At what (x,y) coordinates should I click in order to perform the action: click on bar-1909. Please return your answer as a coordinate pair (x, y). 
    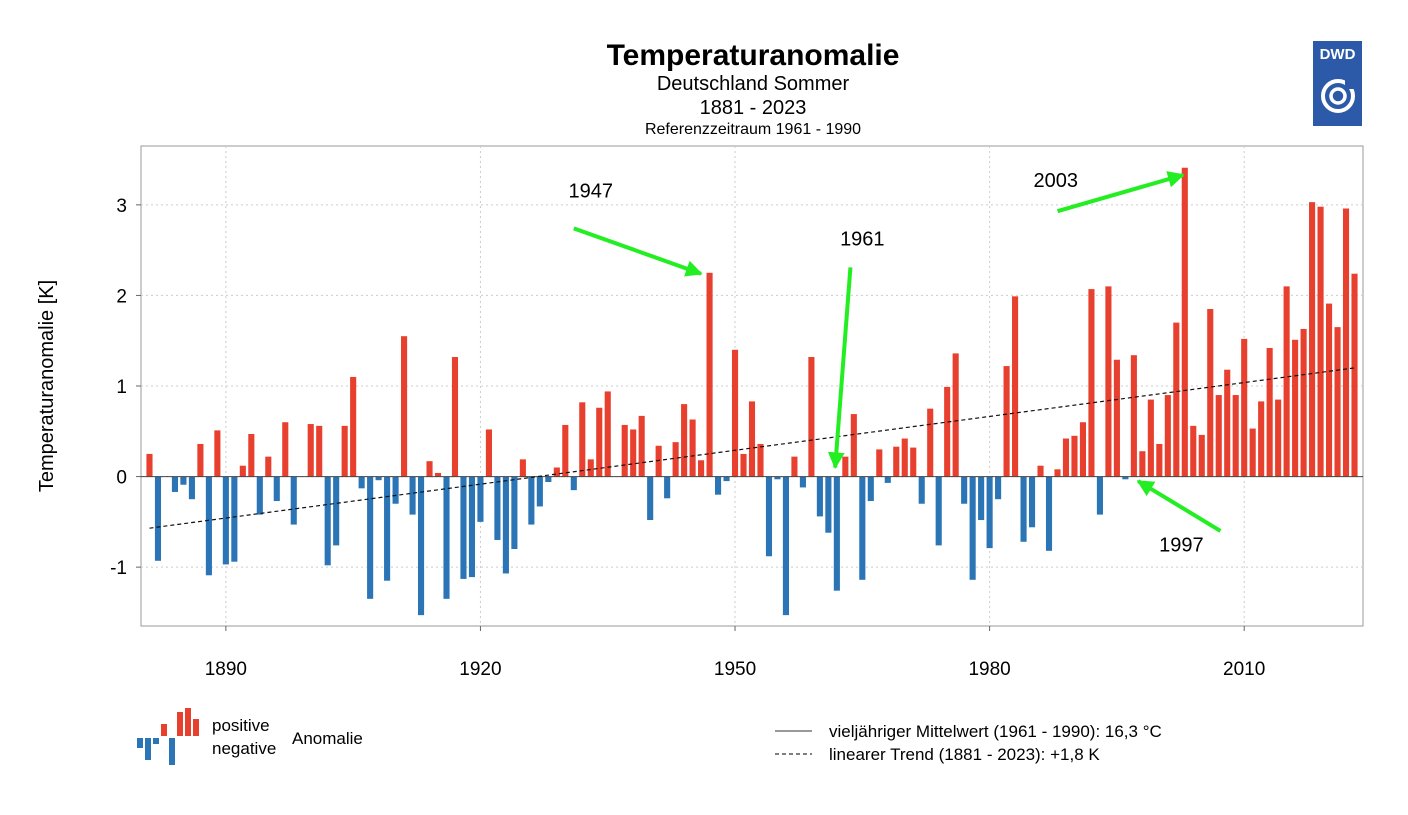
    Looking at the image, I should click on (387, 528).